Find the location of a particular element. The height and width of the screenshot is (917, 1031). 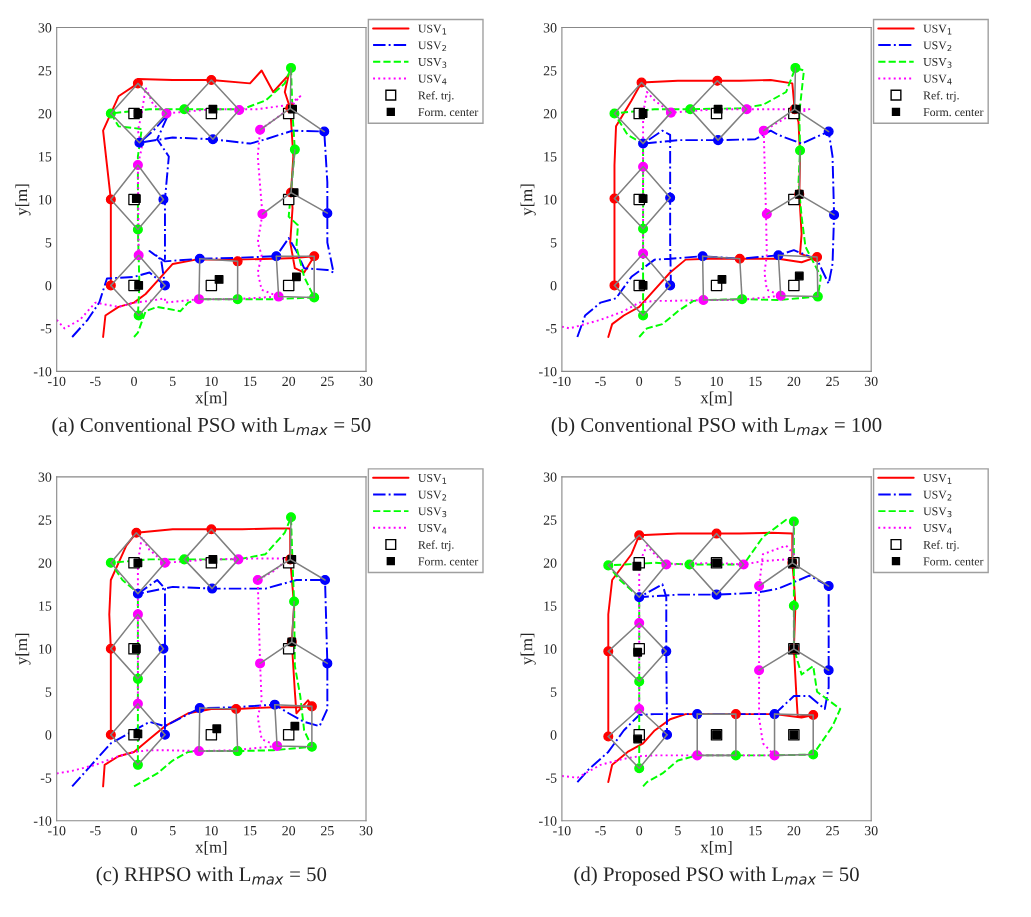

text: (b) Conventional PSO with L$_{max}$ = 100 is located at coordinates (716, 427).